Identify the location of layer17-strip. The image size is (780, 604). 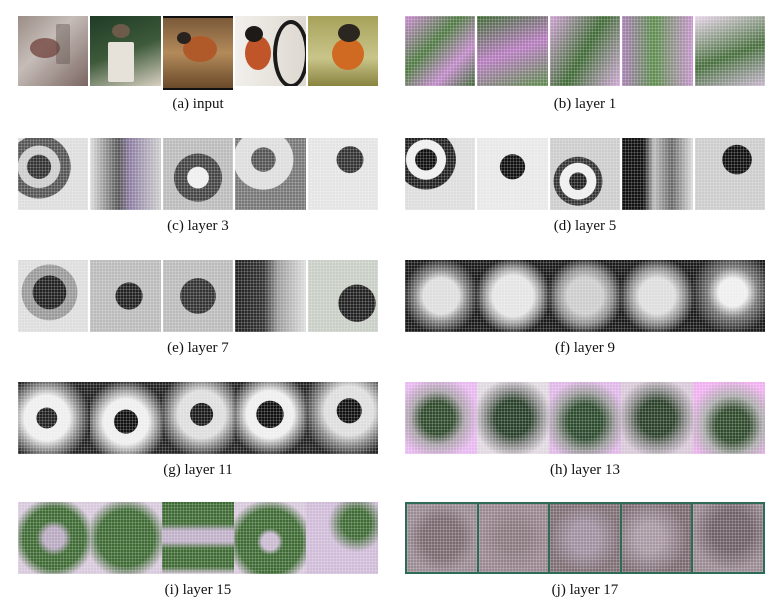
(585, 538).